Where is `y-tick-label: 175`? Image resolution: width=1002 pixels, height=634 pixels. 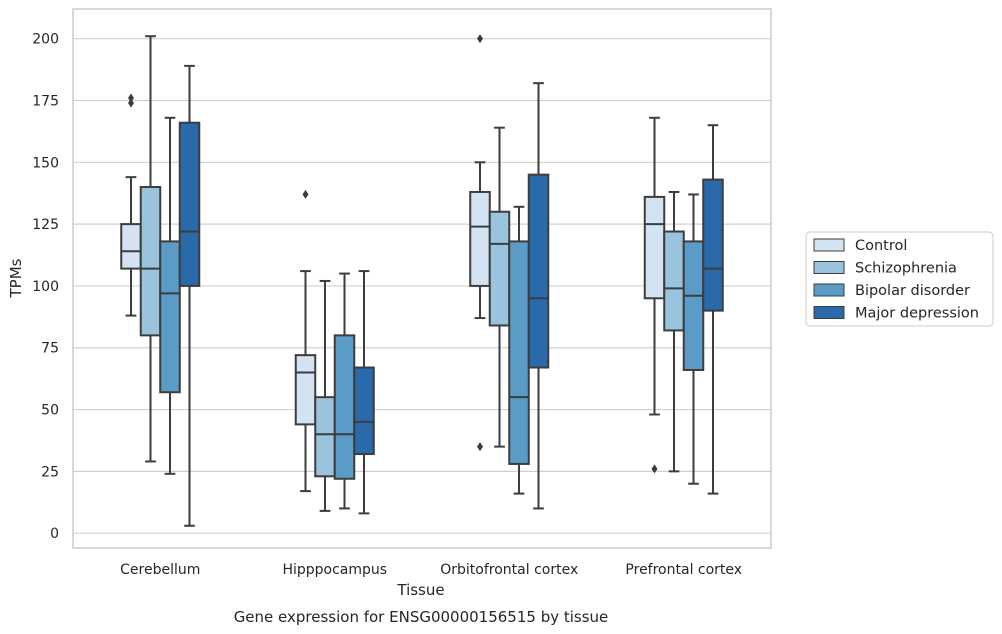
y-tick-label: 175 is located at coordinates (45, 101).